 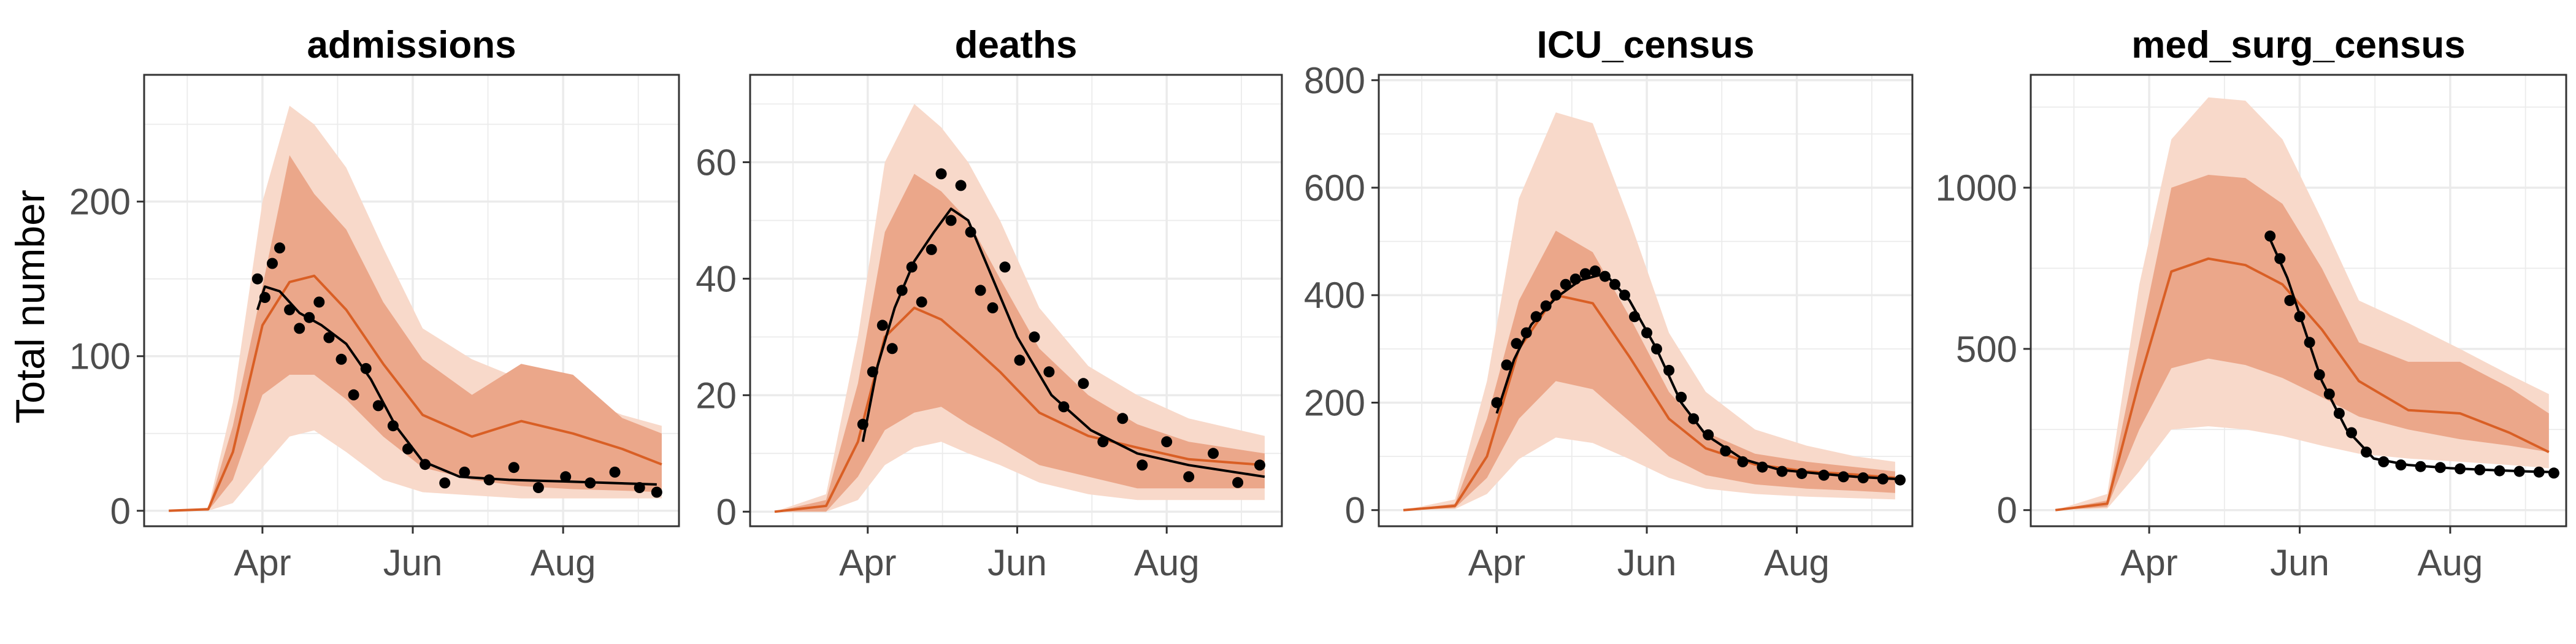 I want to click on y-tick-label: 100, so click(x=100, y=356).